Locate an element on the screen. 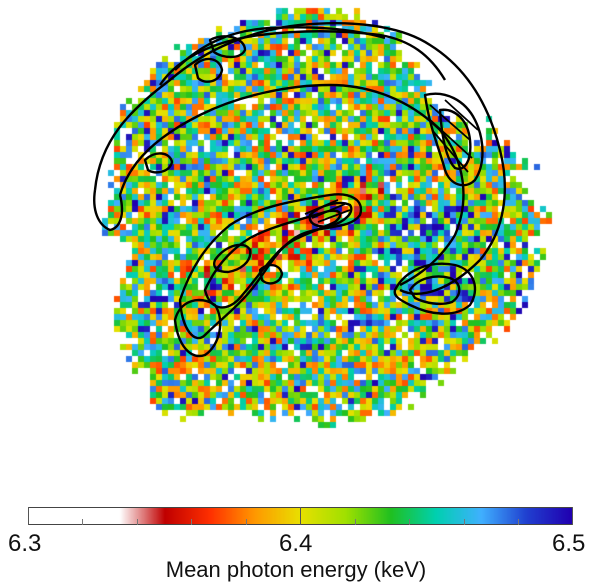  contour-knot-center is located at coordinates (330, 214).